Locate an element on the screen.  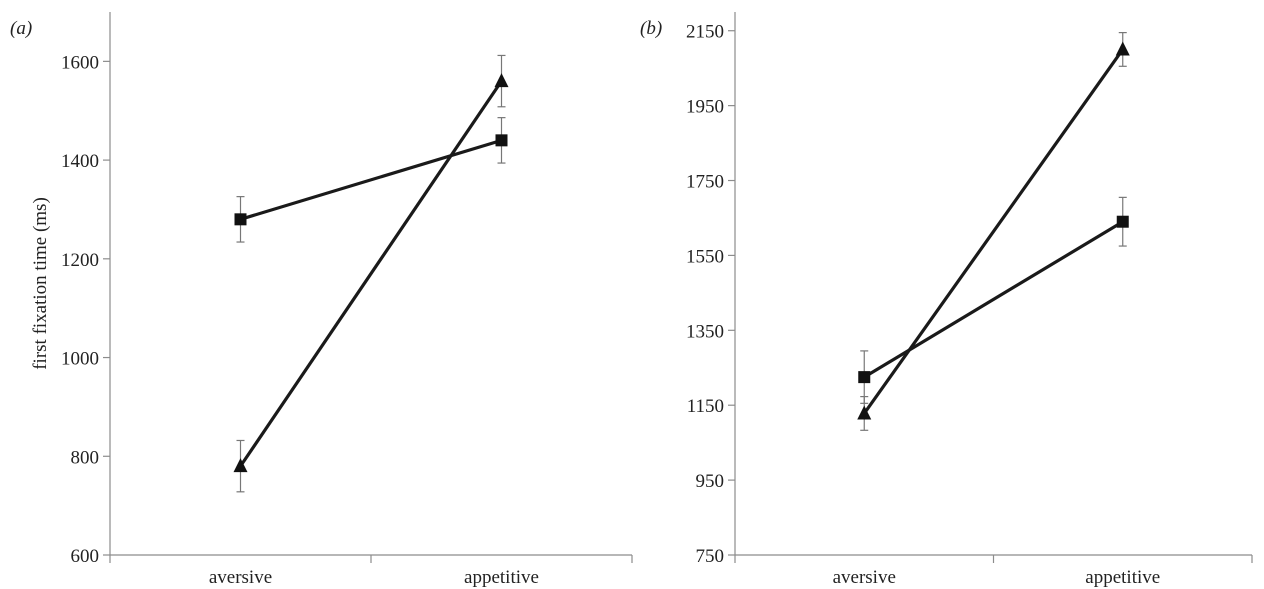
y-tick-label: 950 is located at coordinates (710, 481).